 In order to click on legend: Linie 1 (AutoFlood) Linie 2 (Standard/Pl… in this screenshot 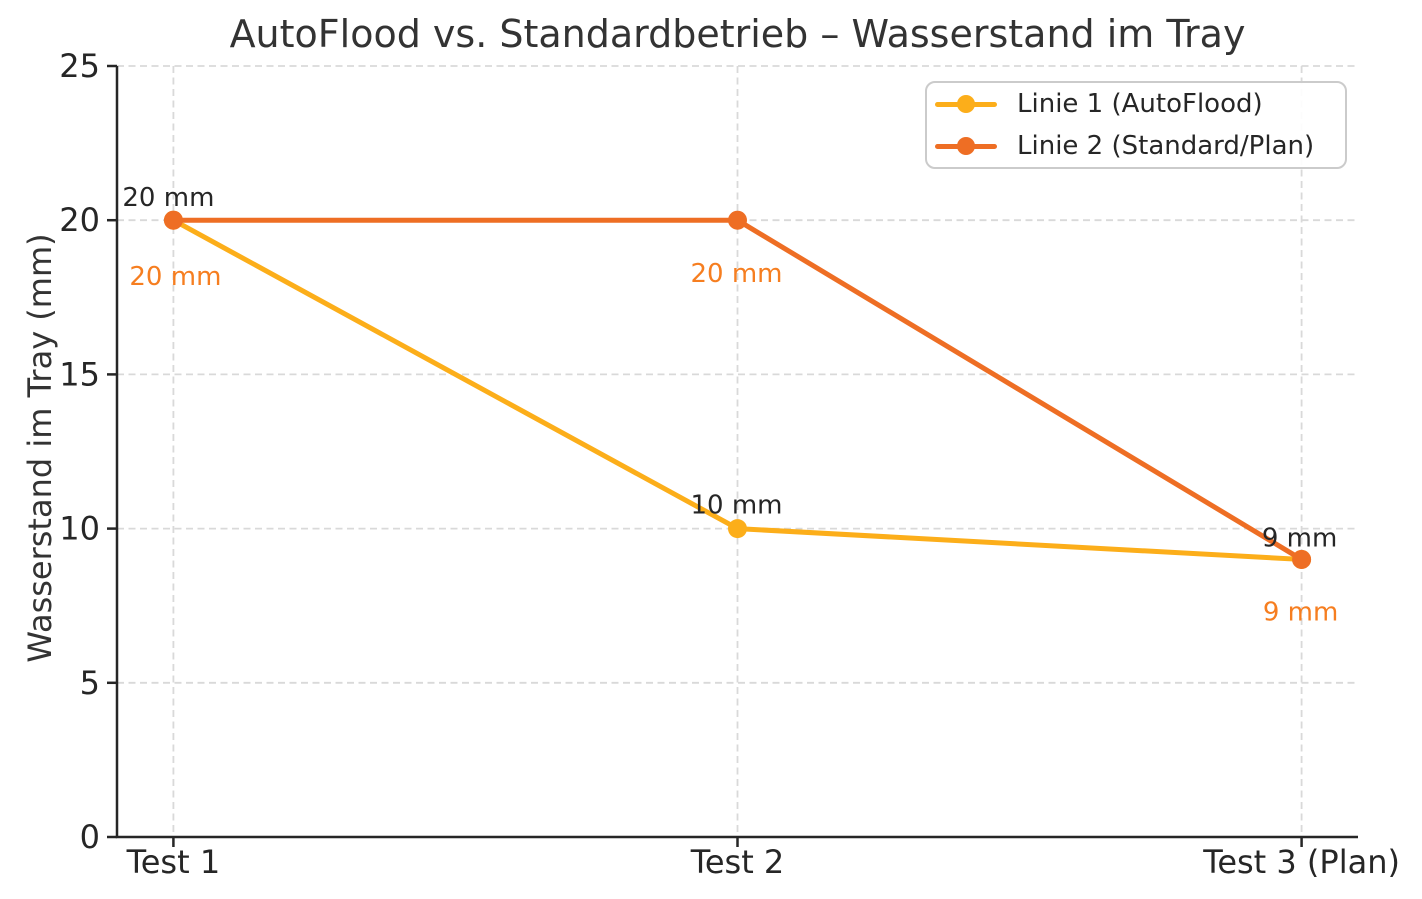, I will do `click(1136, 125)`.